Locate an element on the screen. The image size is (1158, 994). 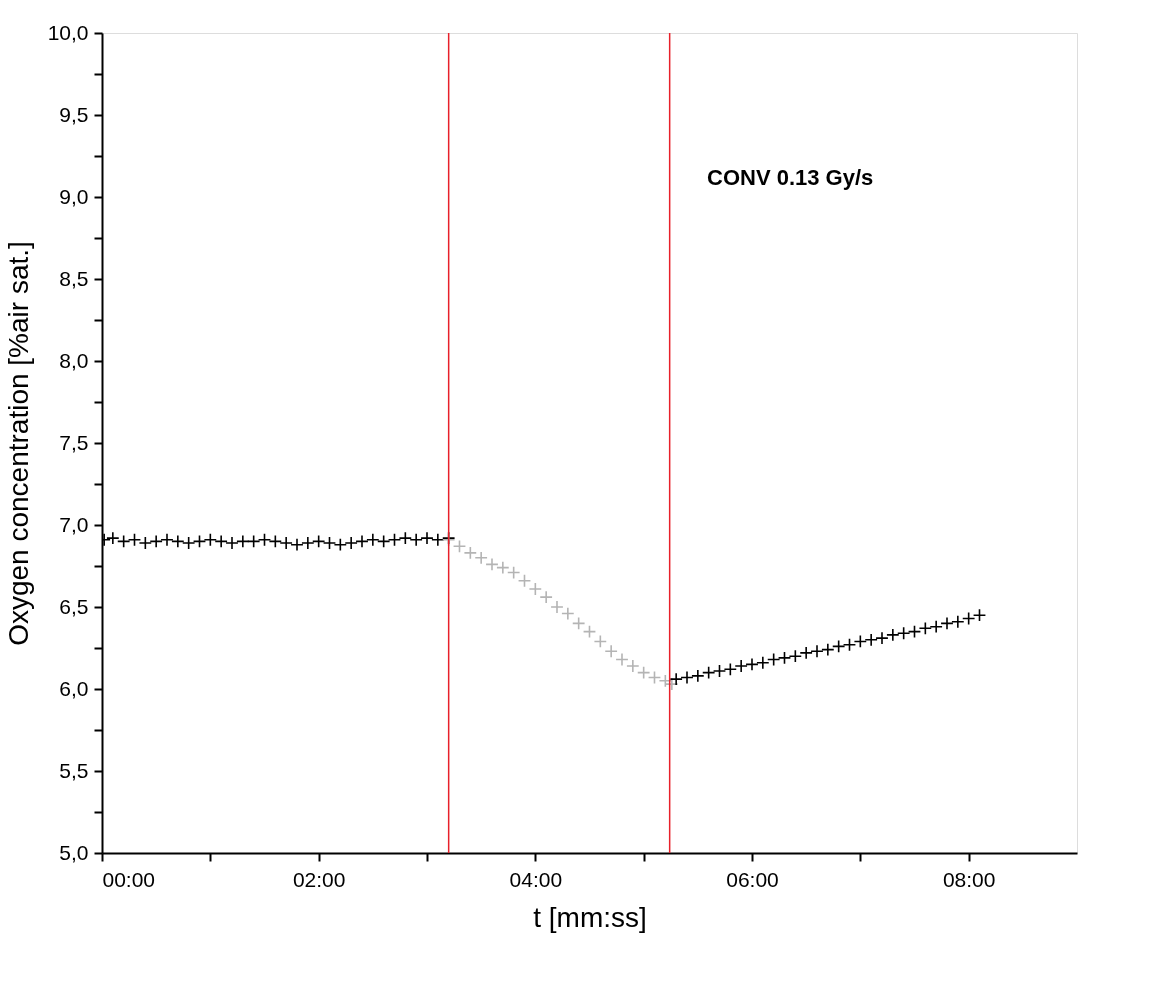
x-tick-label: 08:00 is located at coordinates (969, 879).